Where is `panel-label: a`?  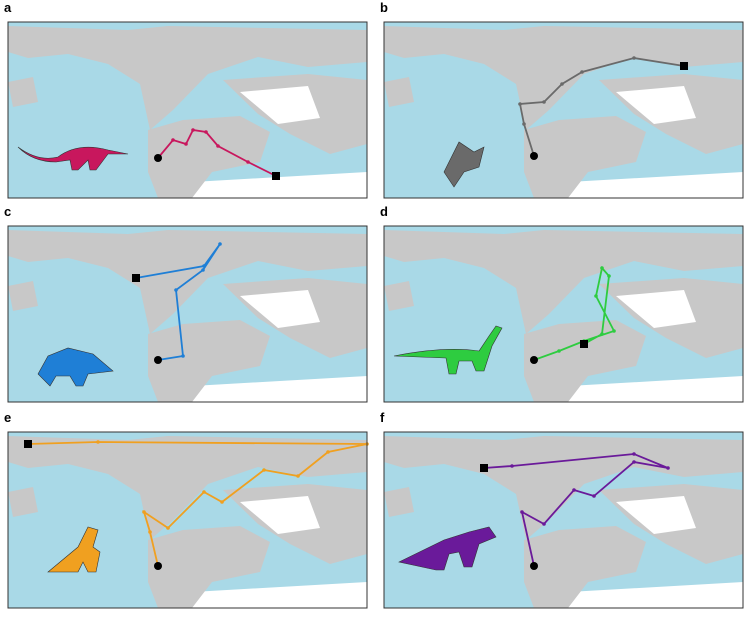 panel-label: a is located at coordinates (8, 7).